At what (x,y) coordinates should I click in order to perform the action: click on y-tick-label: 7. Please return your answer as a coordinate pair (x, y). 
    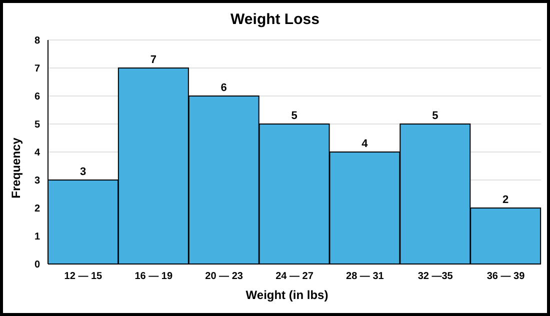
    Looking at the image, I should click on (37, 69).